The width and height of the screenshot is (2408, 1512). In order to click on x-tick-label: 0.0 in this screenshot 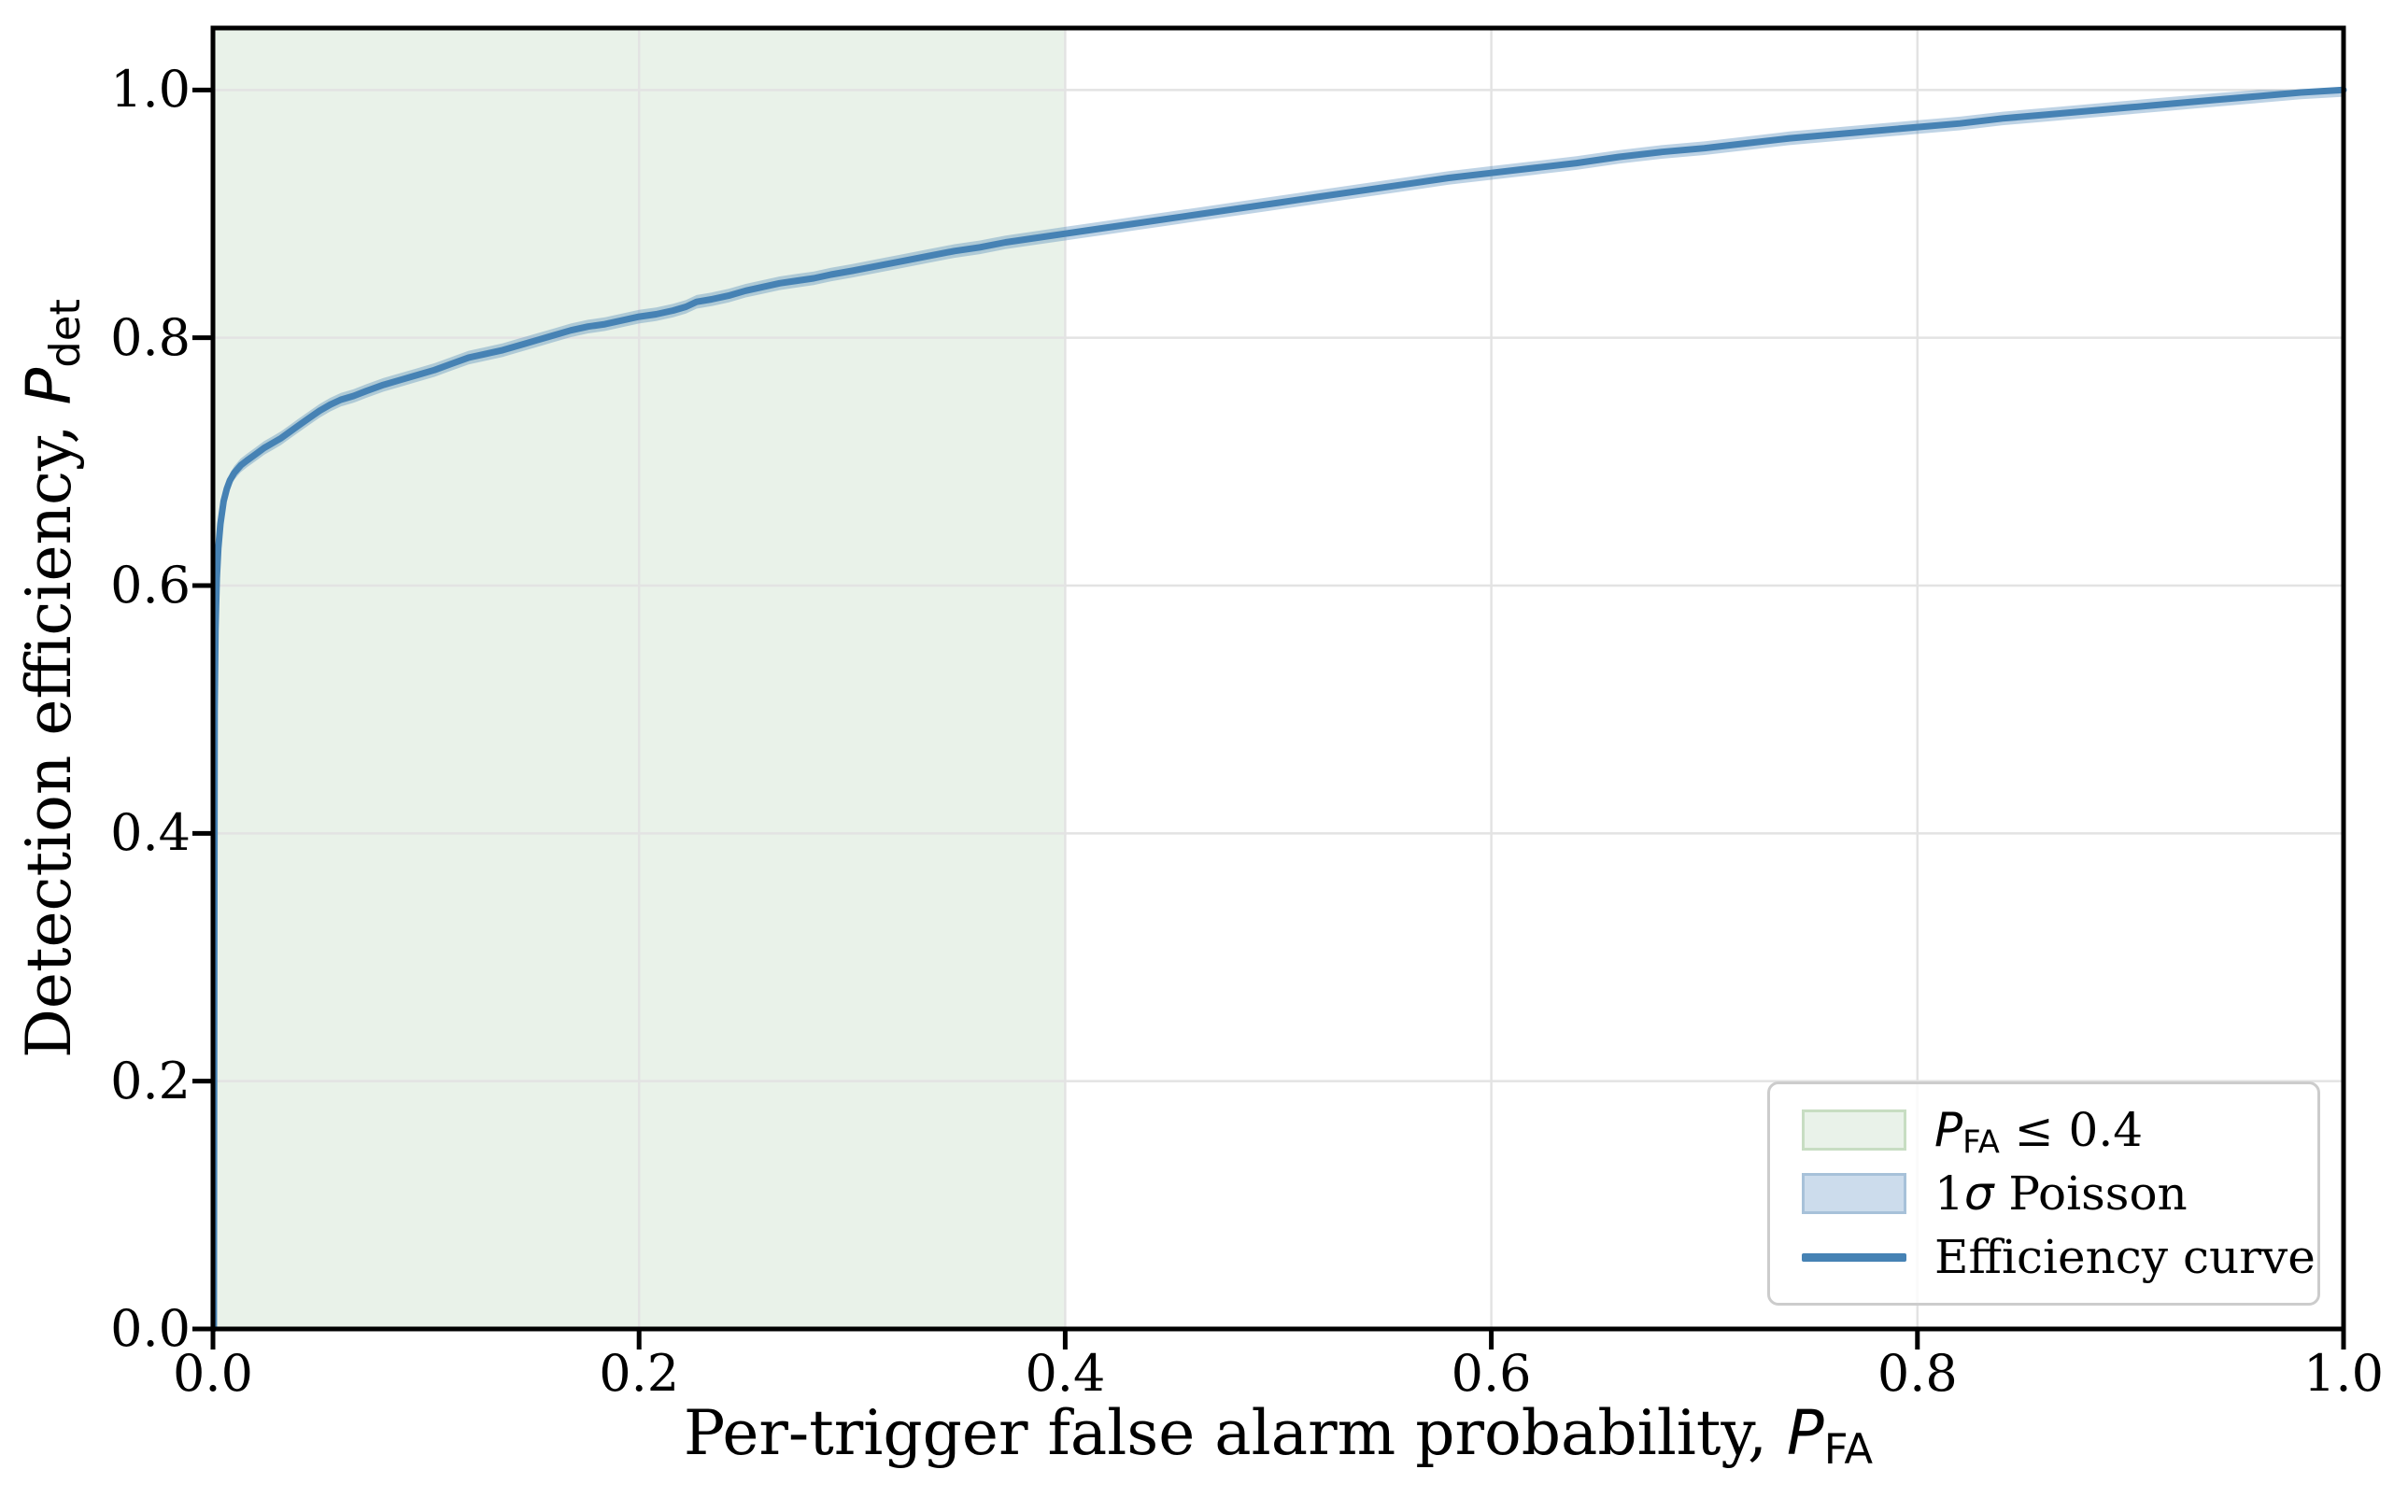, I will do `click(213, 1373)`.